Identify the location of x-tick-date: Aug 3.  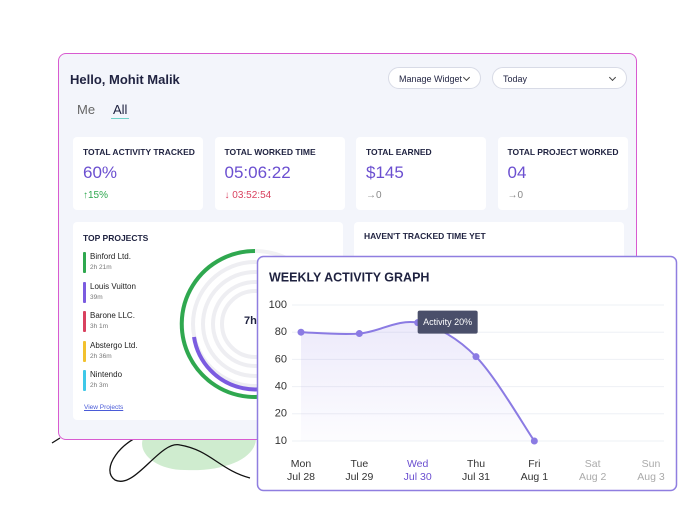
(651, 477).